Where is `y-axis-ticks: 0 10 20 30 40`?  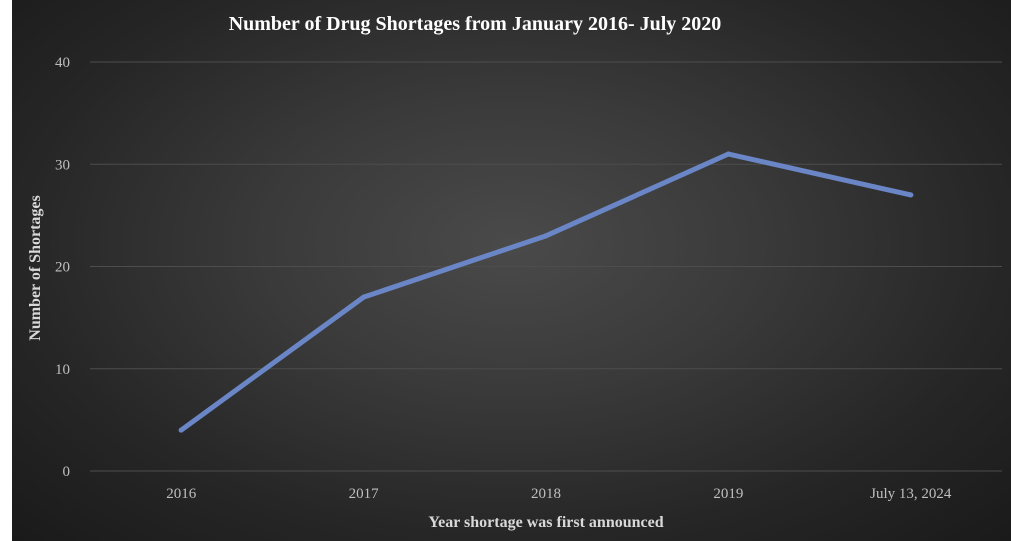 y-axis-ticks: 0 10 20 30 40 is located at coordinates (62, 267).